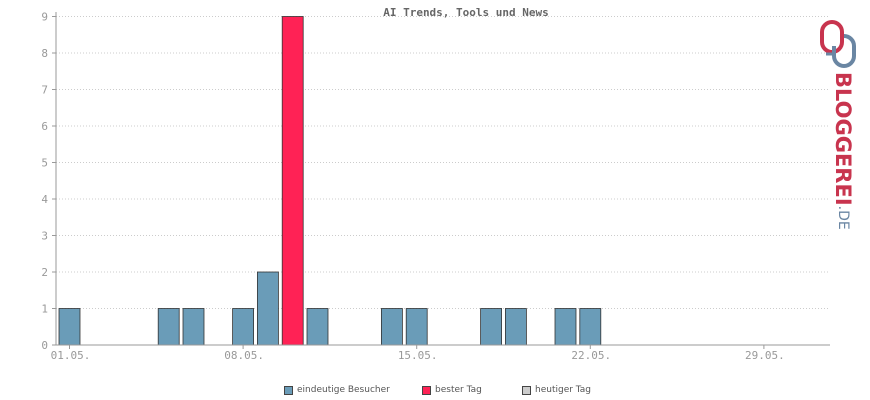 The height and width of the screenshot is (400, 870). Describe the element at coordinates (843, 139) in the screenshot. I see `logo-name: BLOGGEREI` at that location.